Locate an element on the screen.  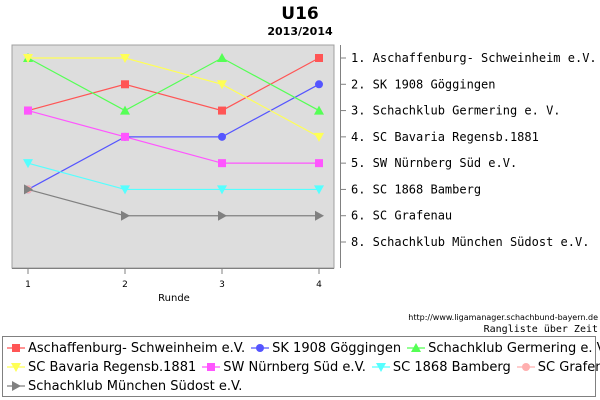
rank-label: 1. Aschaffenburg- Schweinheim e.V. is located at coordinates (474, 58).